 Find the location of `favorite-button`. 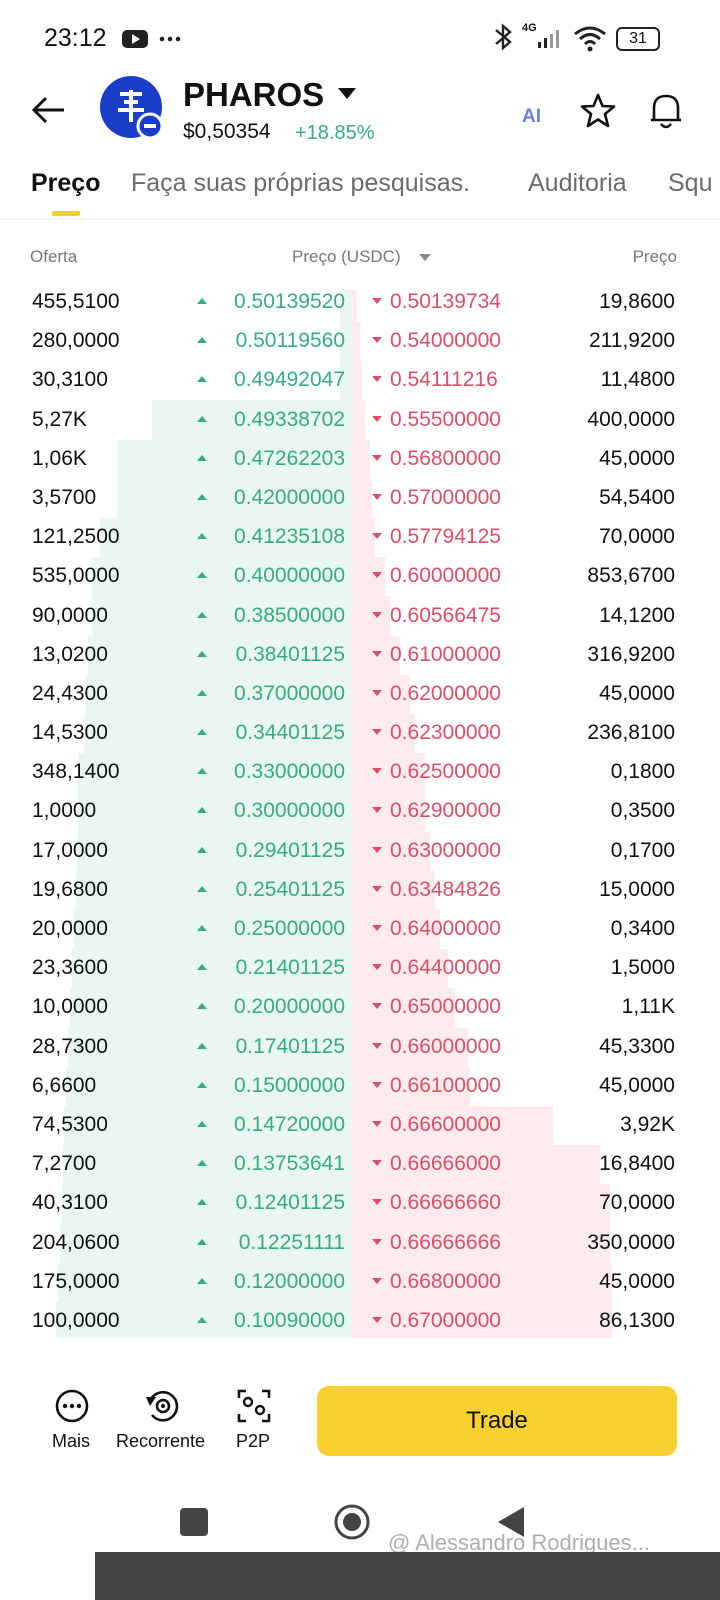

favorite-button is located at coordinates (598, 111).